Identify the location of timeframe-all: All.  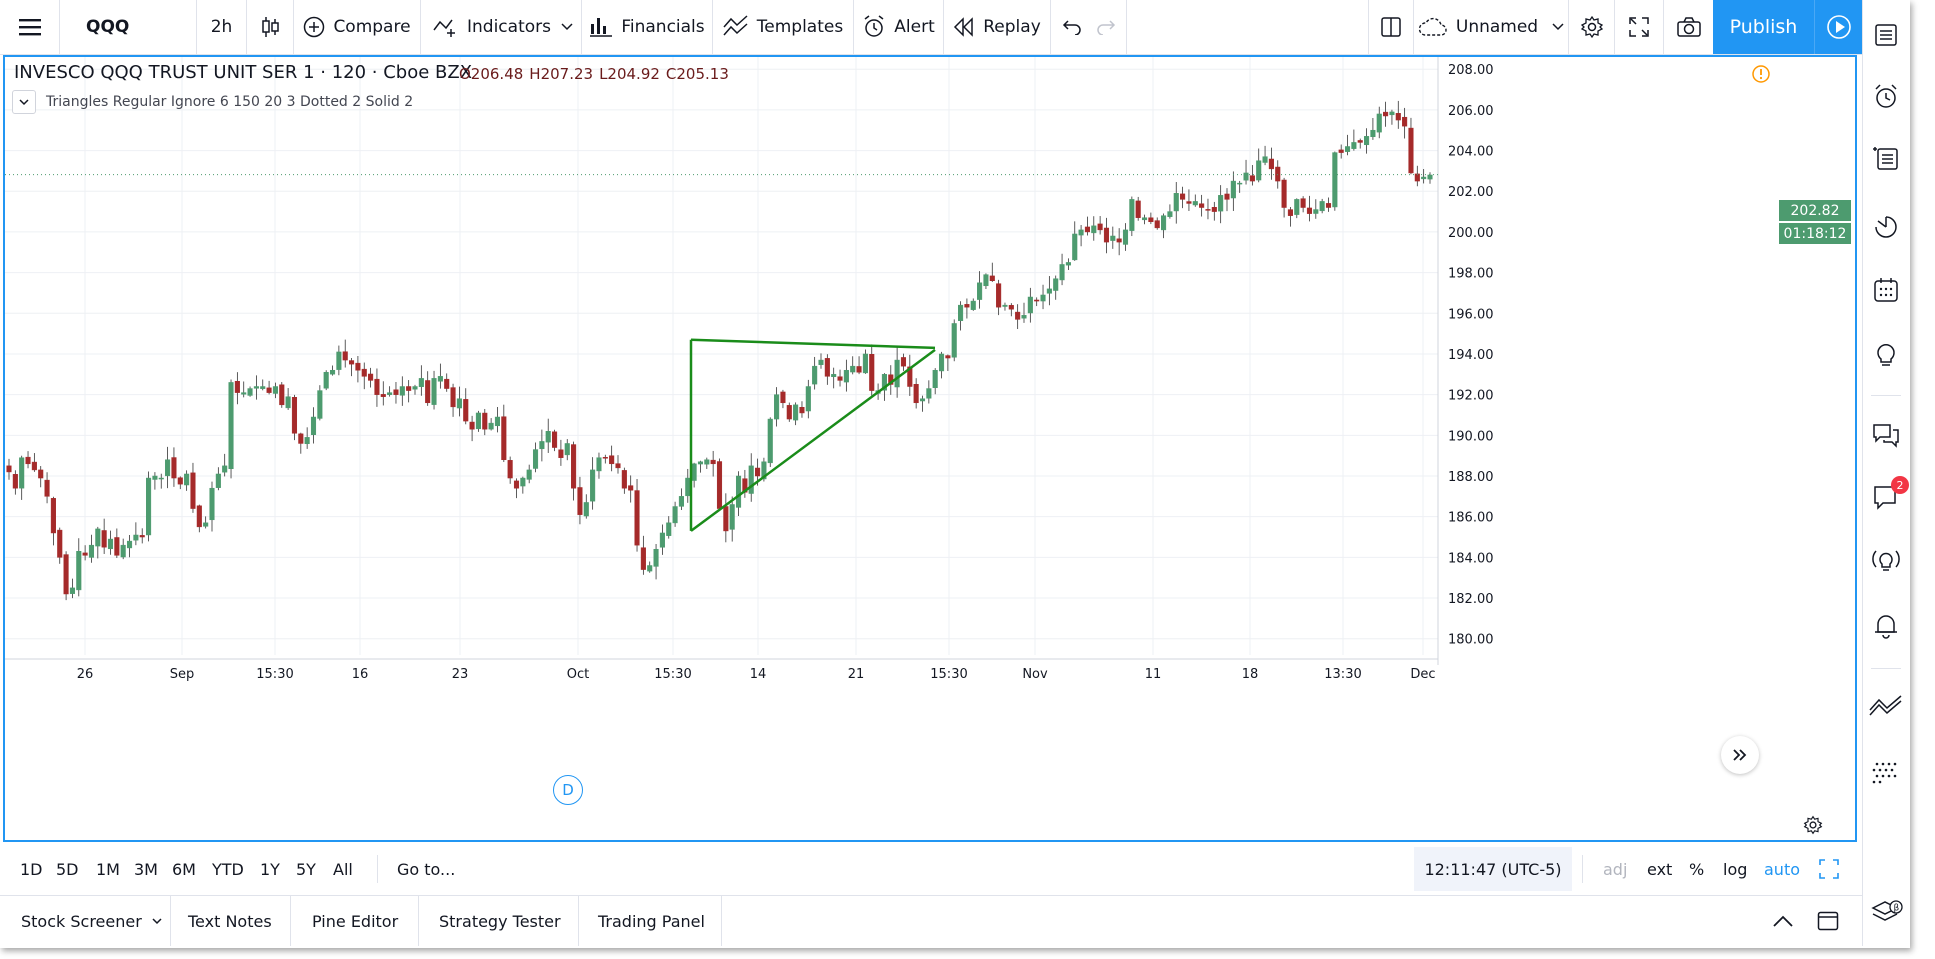
(343, 869).